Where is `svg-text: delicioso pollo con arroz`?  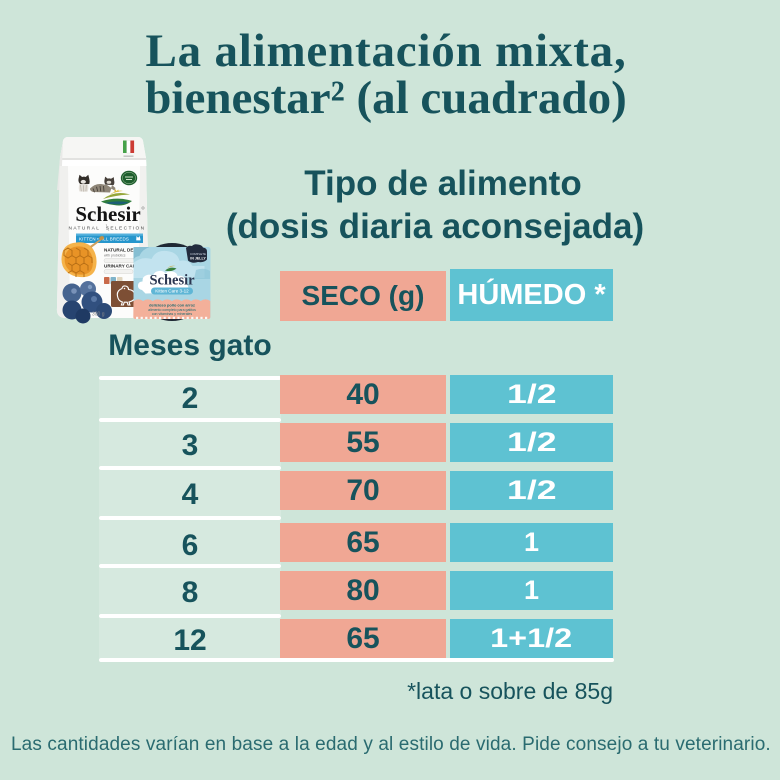
svg-text: delicioso pollo con arroz is located at coordinates (172, 305).